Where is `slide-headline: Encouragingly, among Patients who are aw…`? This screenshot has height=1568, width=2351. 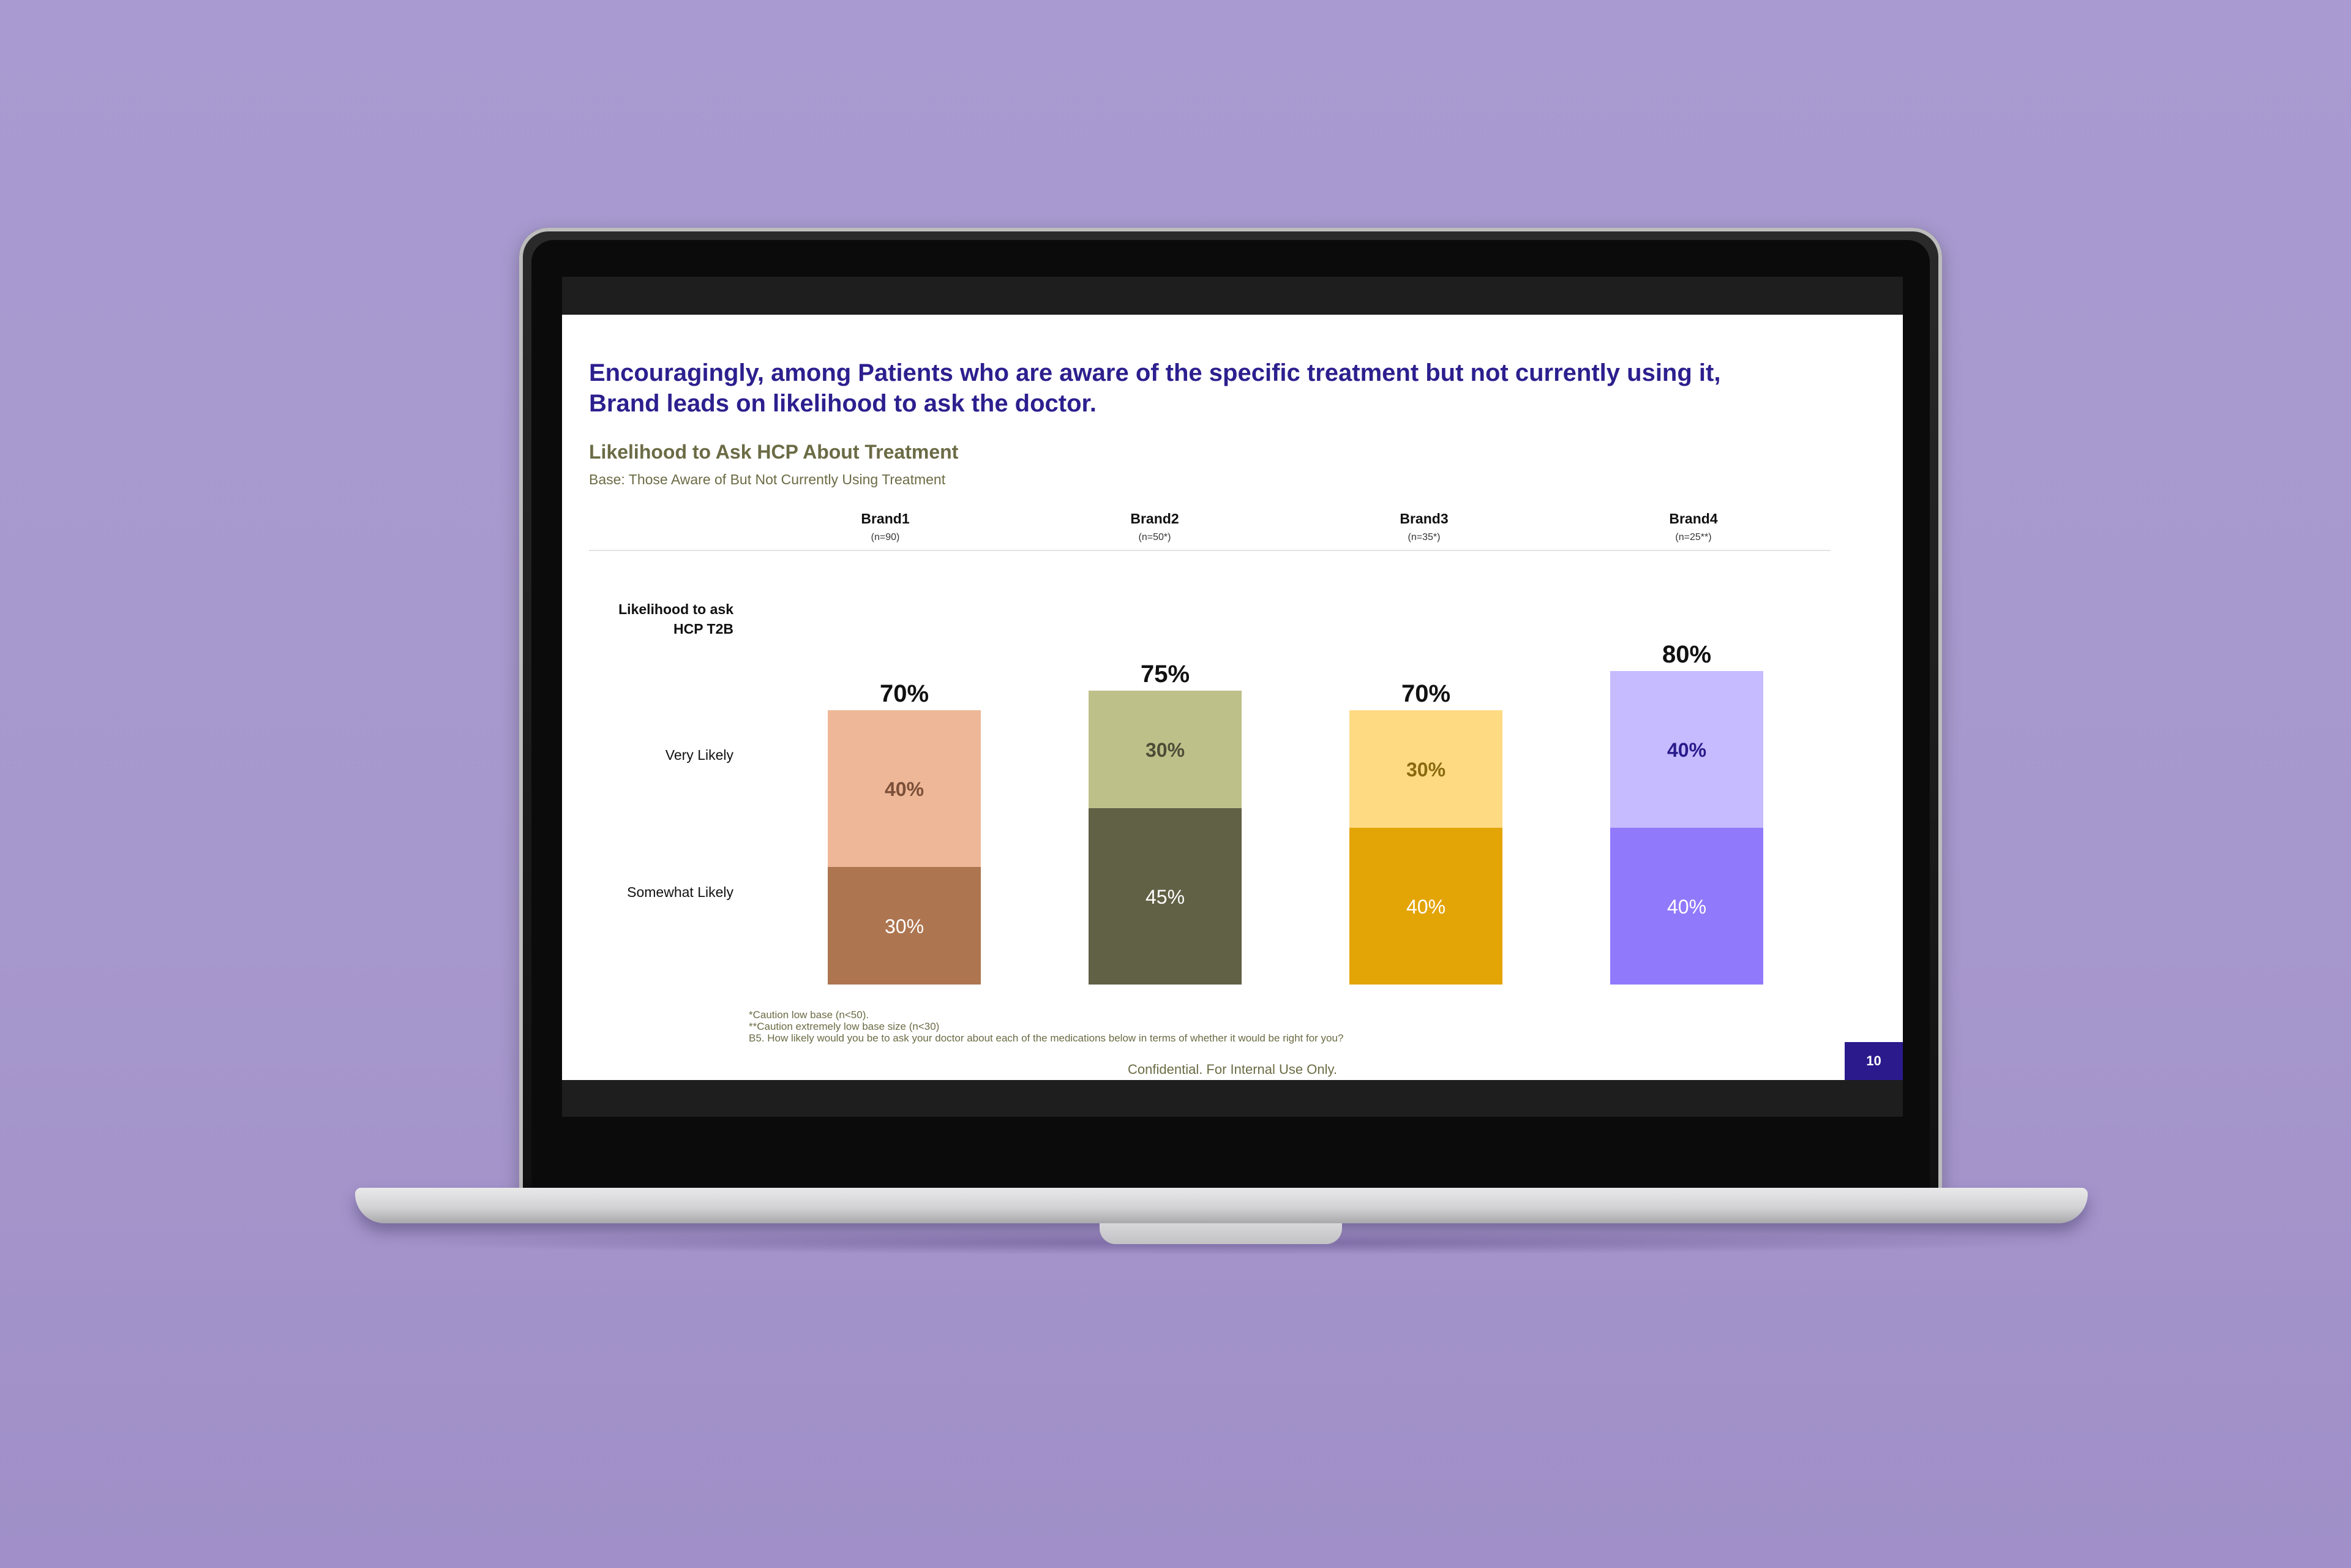 slide-headline: Encouragingly, among Patients who are aw… is located at coordinates (1170, 388).